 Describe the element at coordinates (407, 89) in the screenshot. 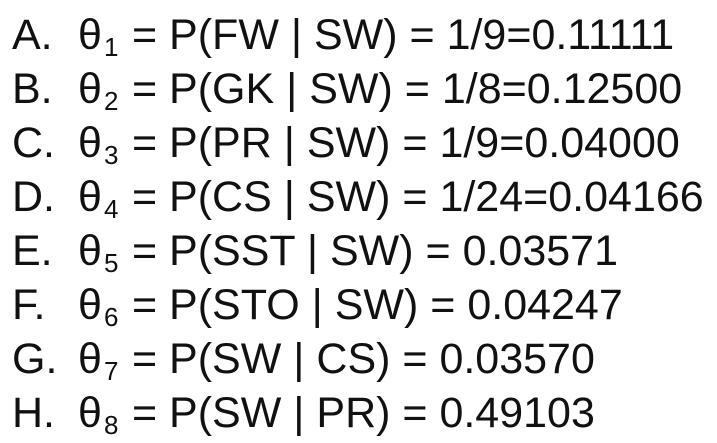

I see `probability-expression: = P(GK | SW) = 1/8=0.12500` at that location.